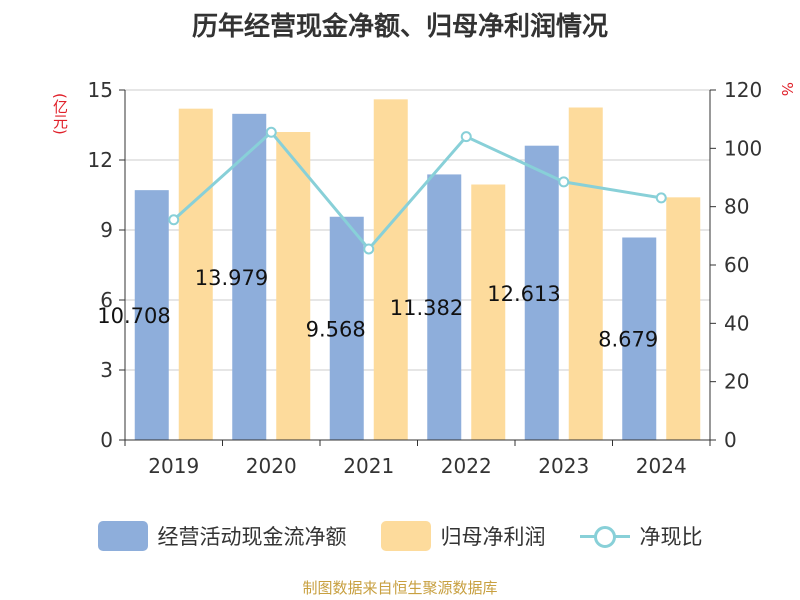 Image resolution: width=800 pixels, height=600 pixels. I want to click on data-label-cashflow: 10.708, so click(133, 316).